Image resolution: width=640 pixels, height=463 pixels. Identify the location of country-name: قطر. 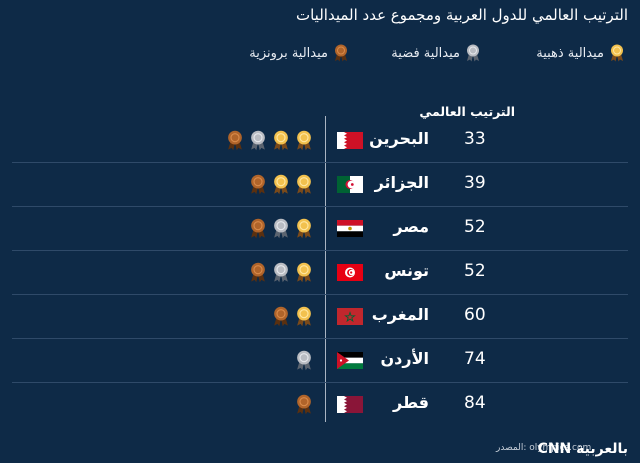
(410, 402).